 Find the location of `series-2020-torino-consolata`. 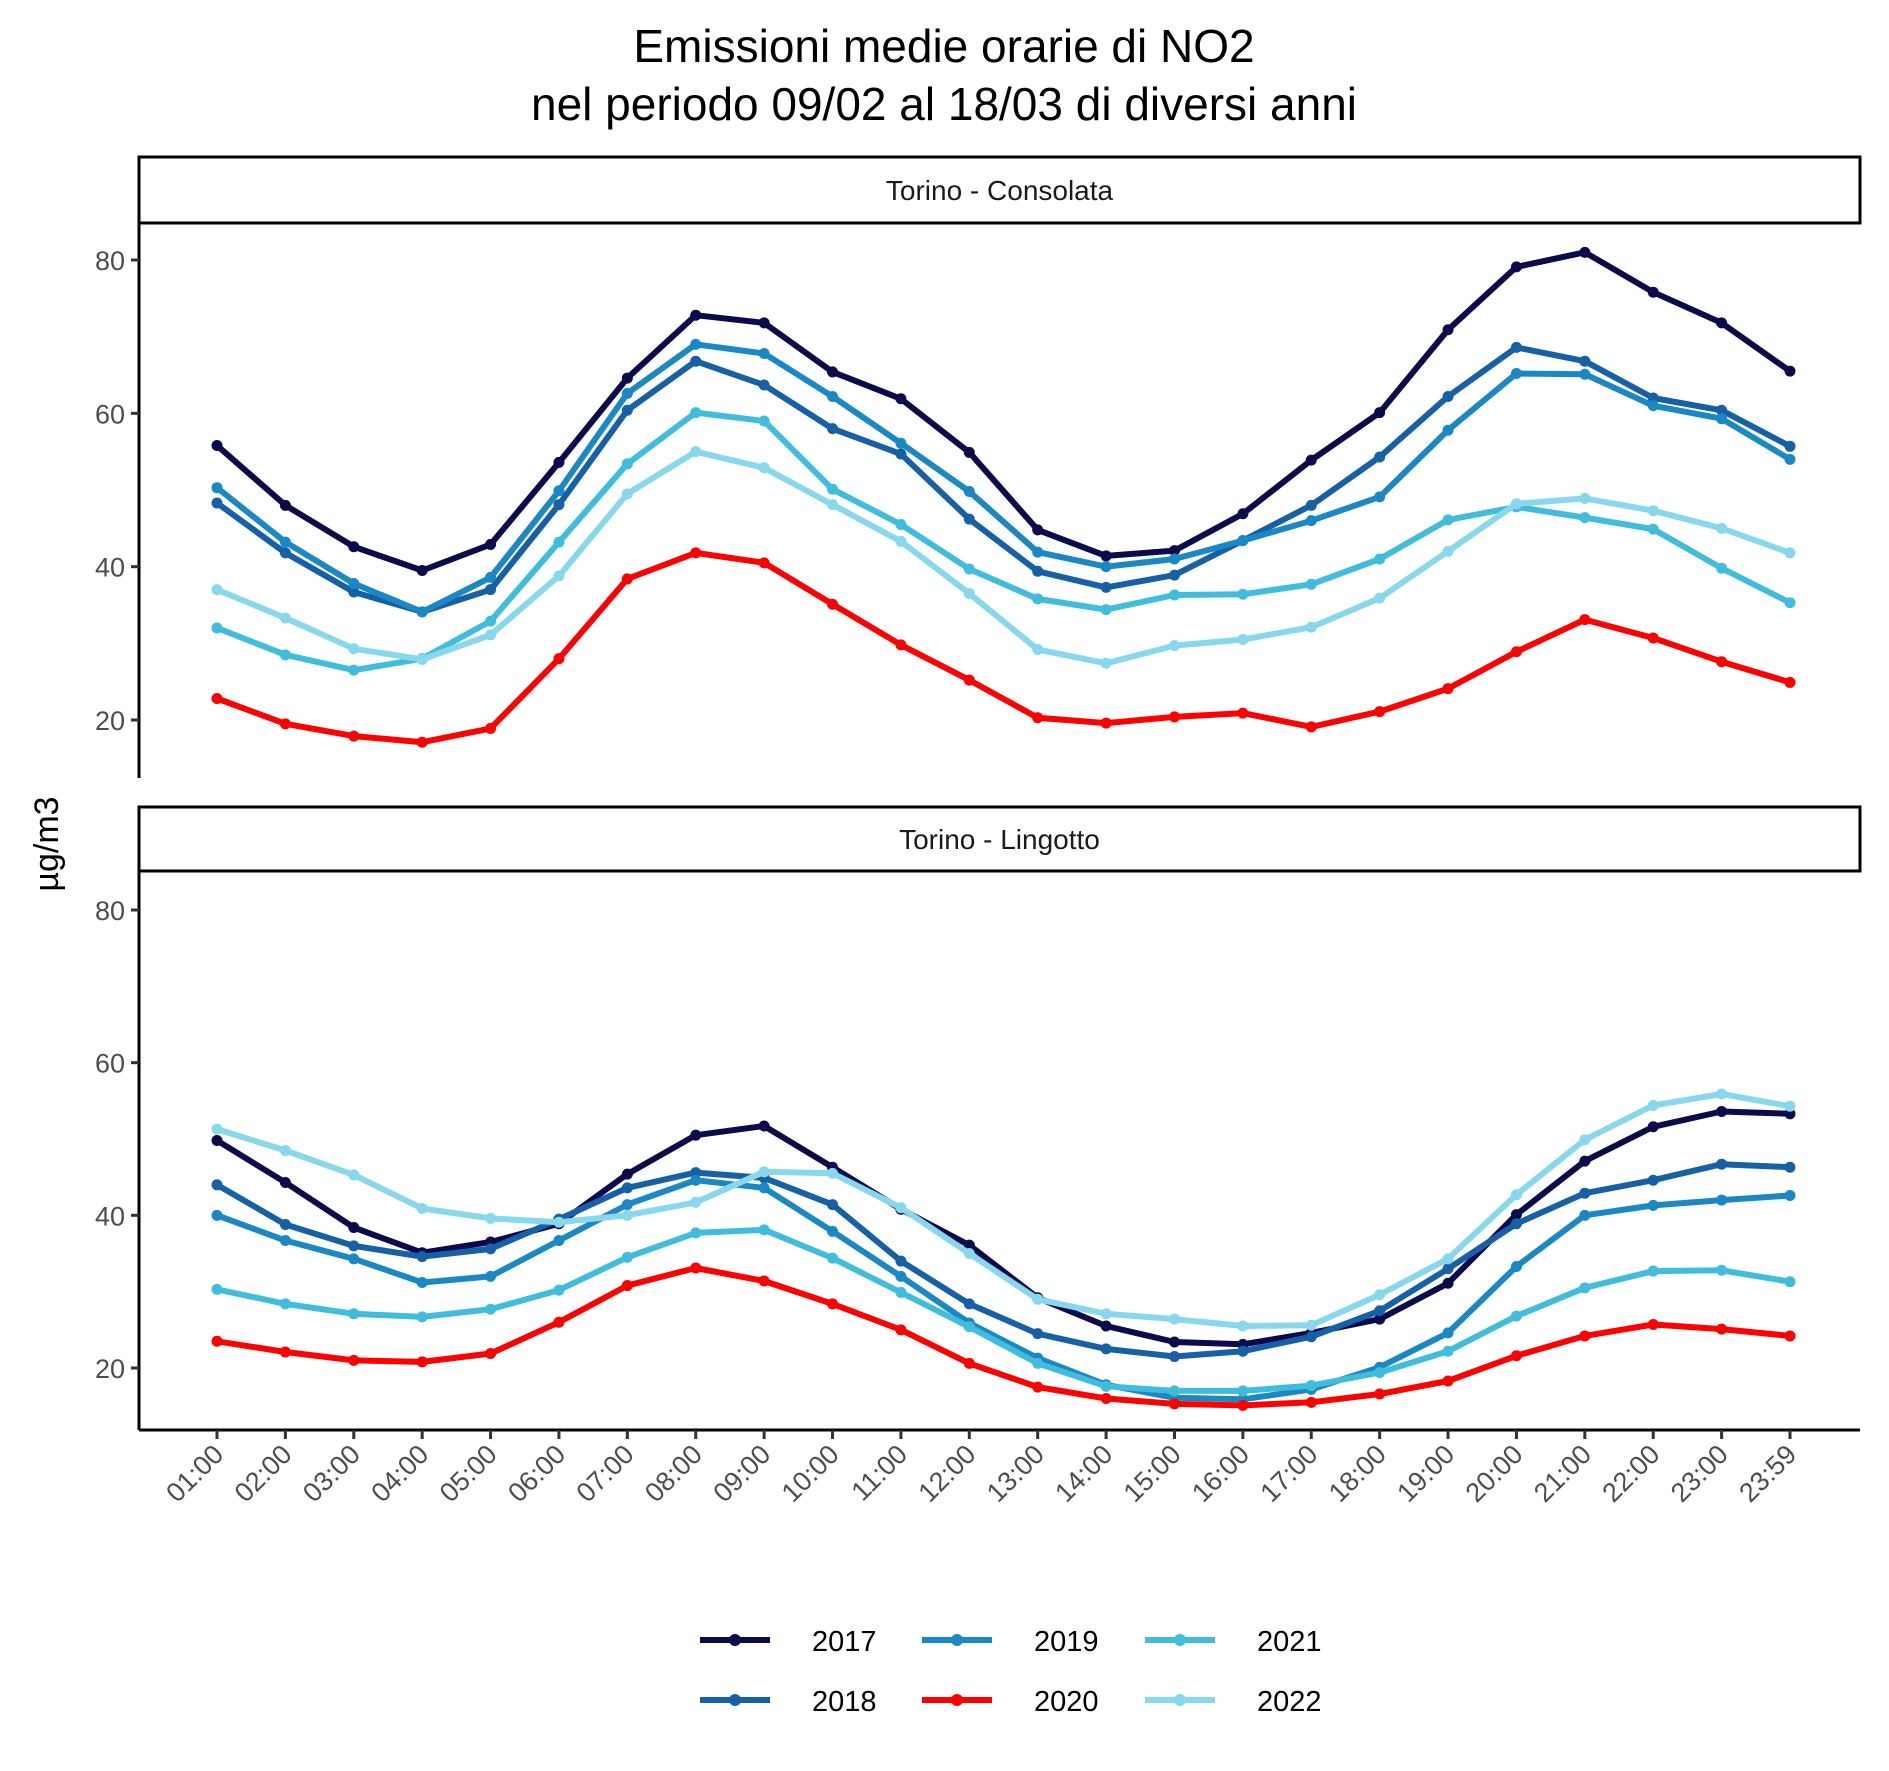

series-2020-torino-consolata is located at coordinates (1003, 647).